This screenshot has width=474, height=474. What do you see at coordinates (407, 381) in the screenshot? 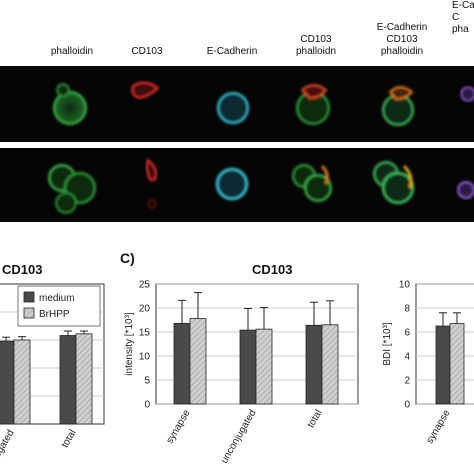
I see `y-tick-label: 2` at bounding box center [407, 381].